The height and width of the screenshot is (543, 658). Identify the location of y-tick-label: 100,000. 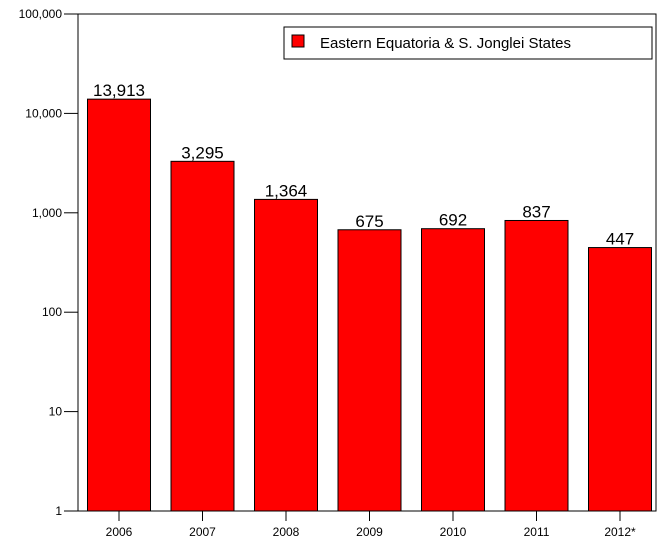
(41, 14).